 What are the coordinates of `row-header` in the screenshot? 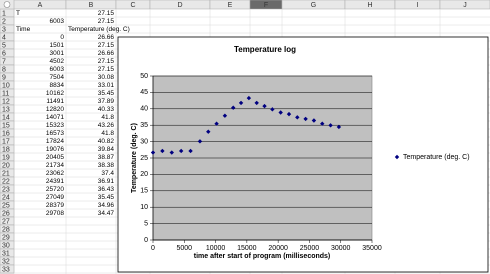 It's located at (7, 269).